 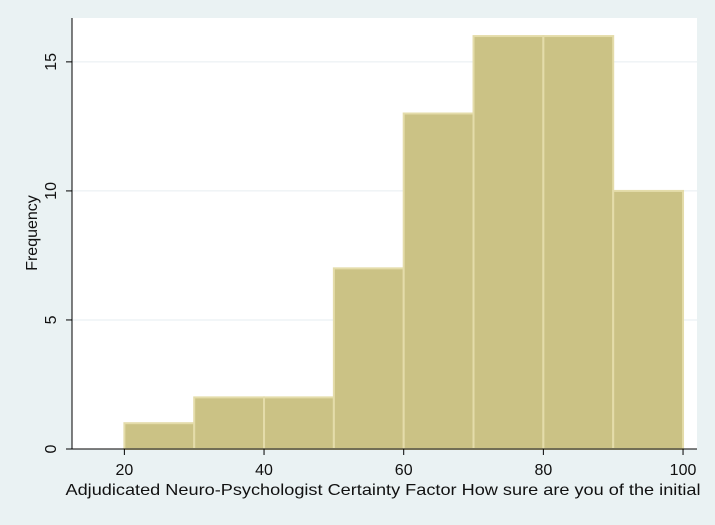 What do you see at coordinates (543, 470) in the screenshot?
I see `x-tick-label: 80` at bounding box center [543, 470].